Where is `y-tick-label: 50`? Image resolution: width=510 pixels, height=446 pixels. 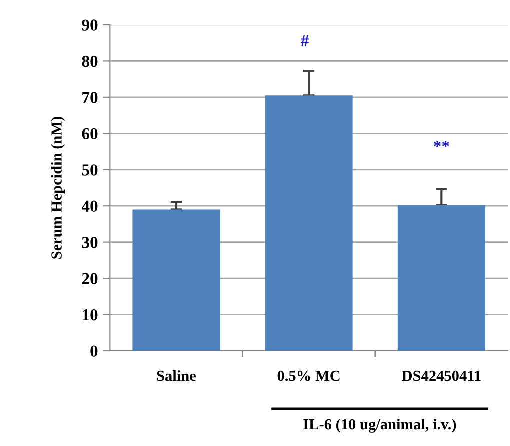
y-tick-label: 50 is located at coordinates (90, 170).